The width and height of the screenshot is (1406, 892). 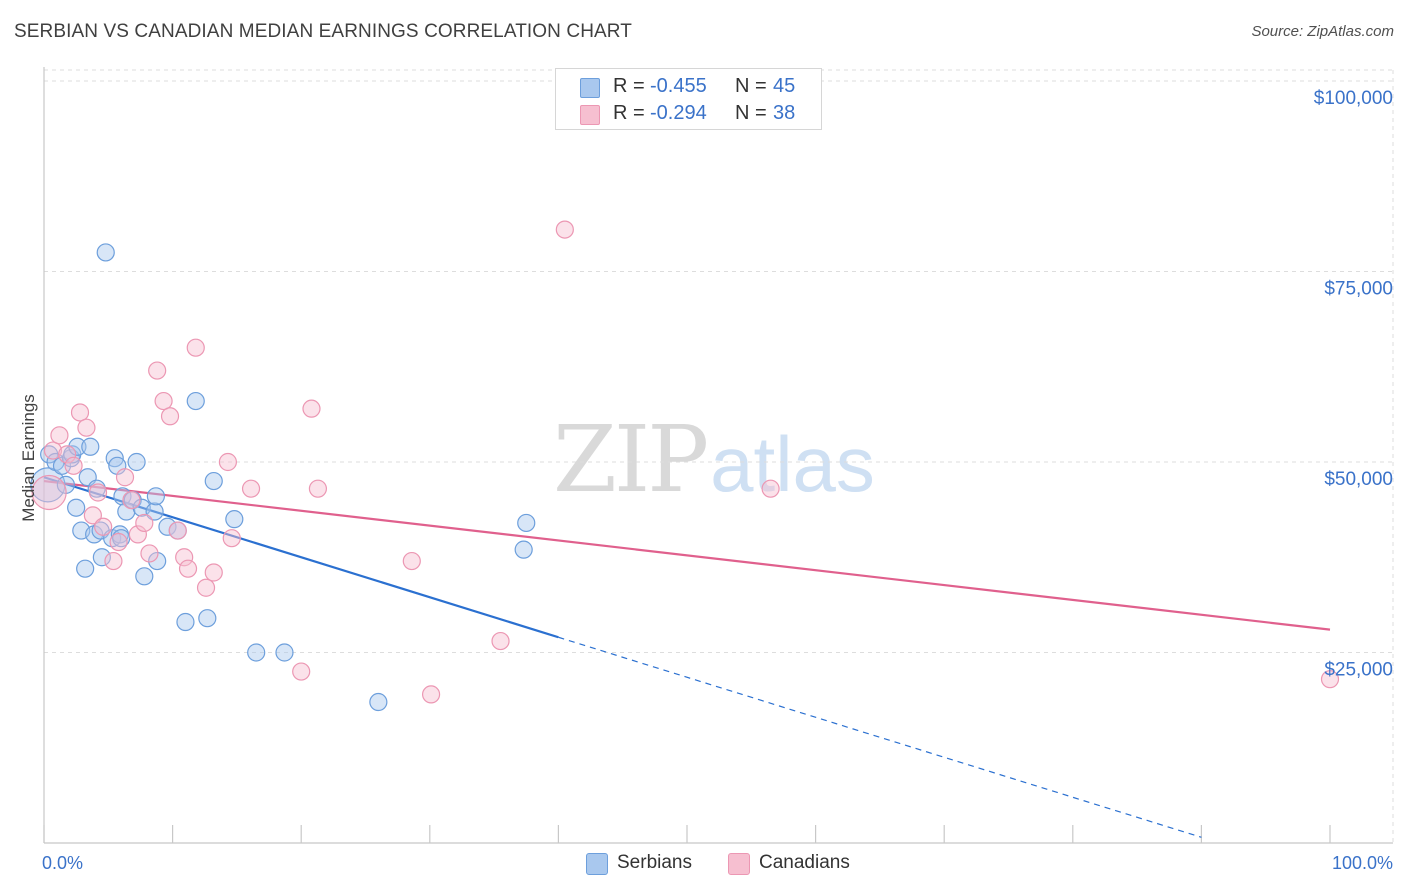 I want to click on y-axis-title: Median Earnings, so click(x=28, y=458).